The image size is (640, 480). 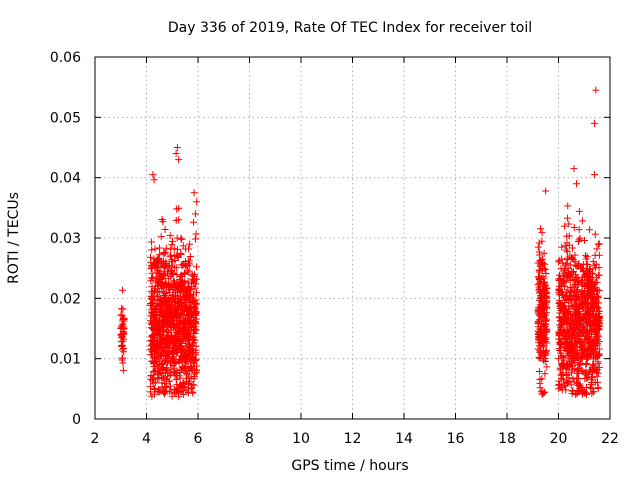 I want to click on x-axis-label: GPS time / hours, so click(x=349, y=466).